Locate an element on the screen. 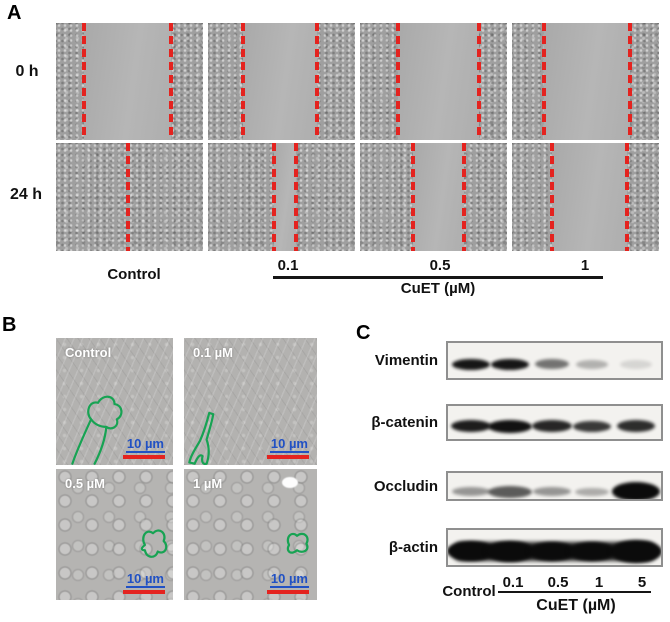  morphology-image-control: Control 10 µm is located at coordinates (114, 401).